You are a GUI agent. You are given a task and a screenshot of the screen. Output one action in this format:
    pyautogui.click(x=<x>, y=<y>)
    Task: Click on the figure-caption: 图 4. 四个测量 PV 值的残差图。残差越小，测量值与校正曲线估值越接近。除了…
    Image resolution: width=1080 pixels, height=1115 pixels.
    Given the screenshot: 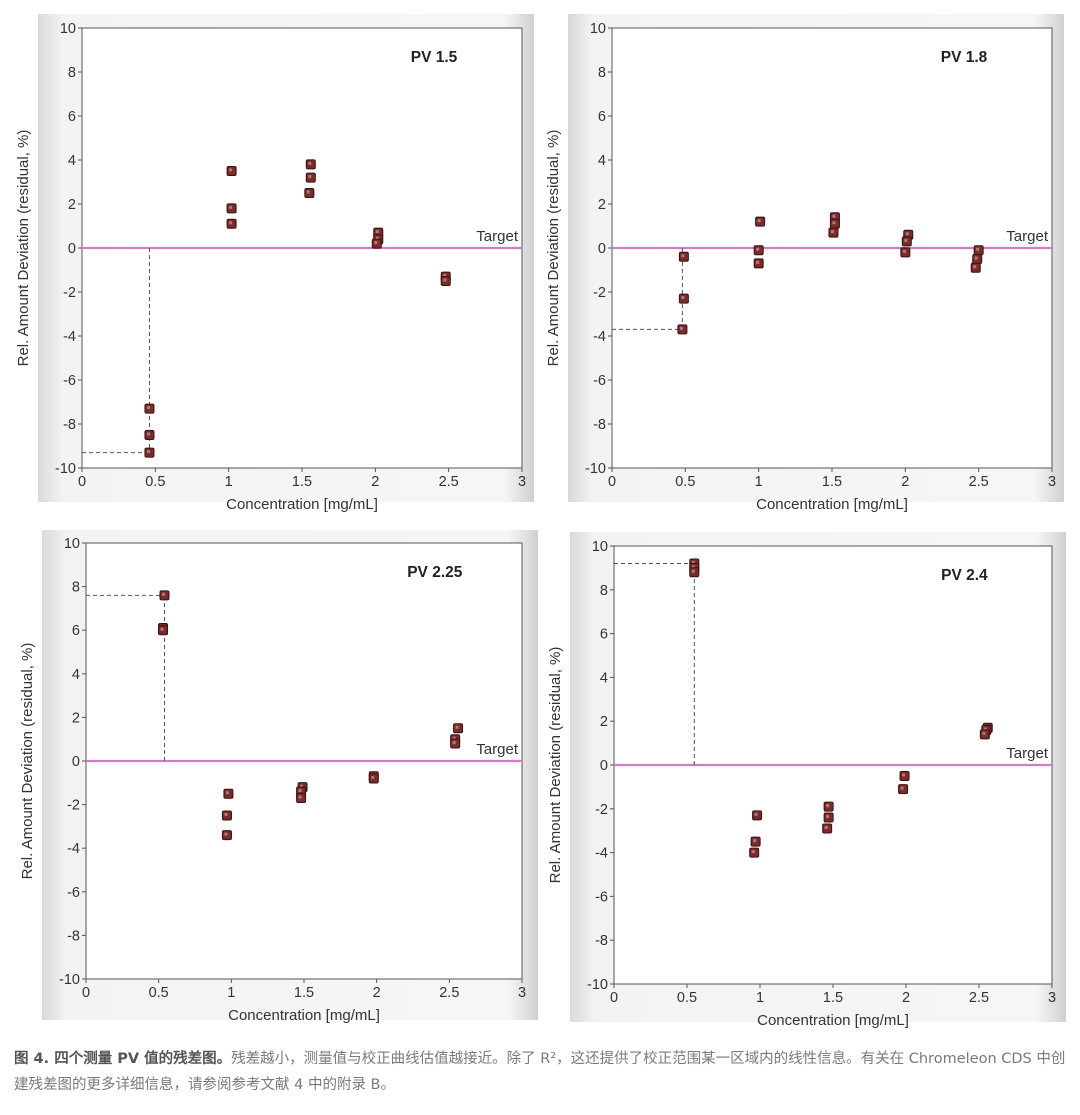 What is the action you would take?
    pyautogui.click(x=542, y=1072)
    